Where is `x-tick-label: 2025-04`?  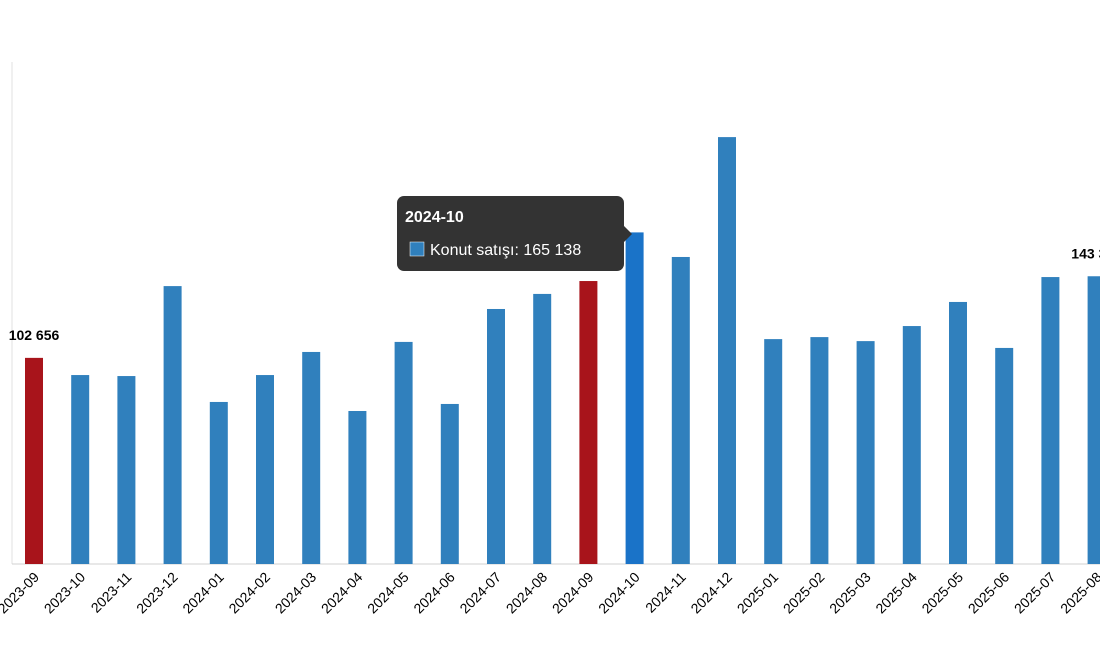
x-tick-label: 2025-04 is located at coordinates (896, 593).